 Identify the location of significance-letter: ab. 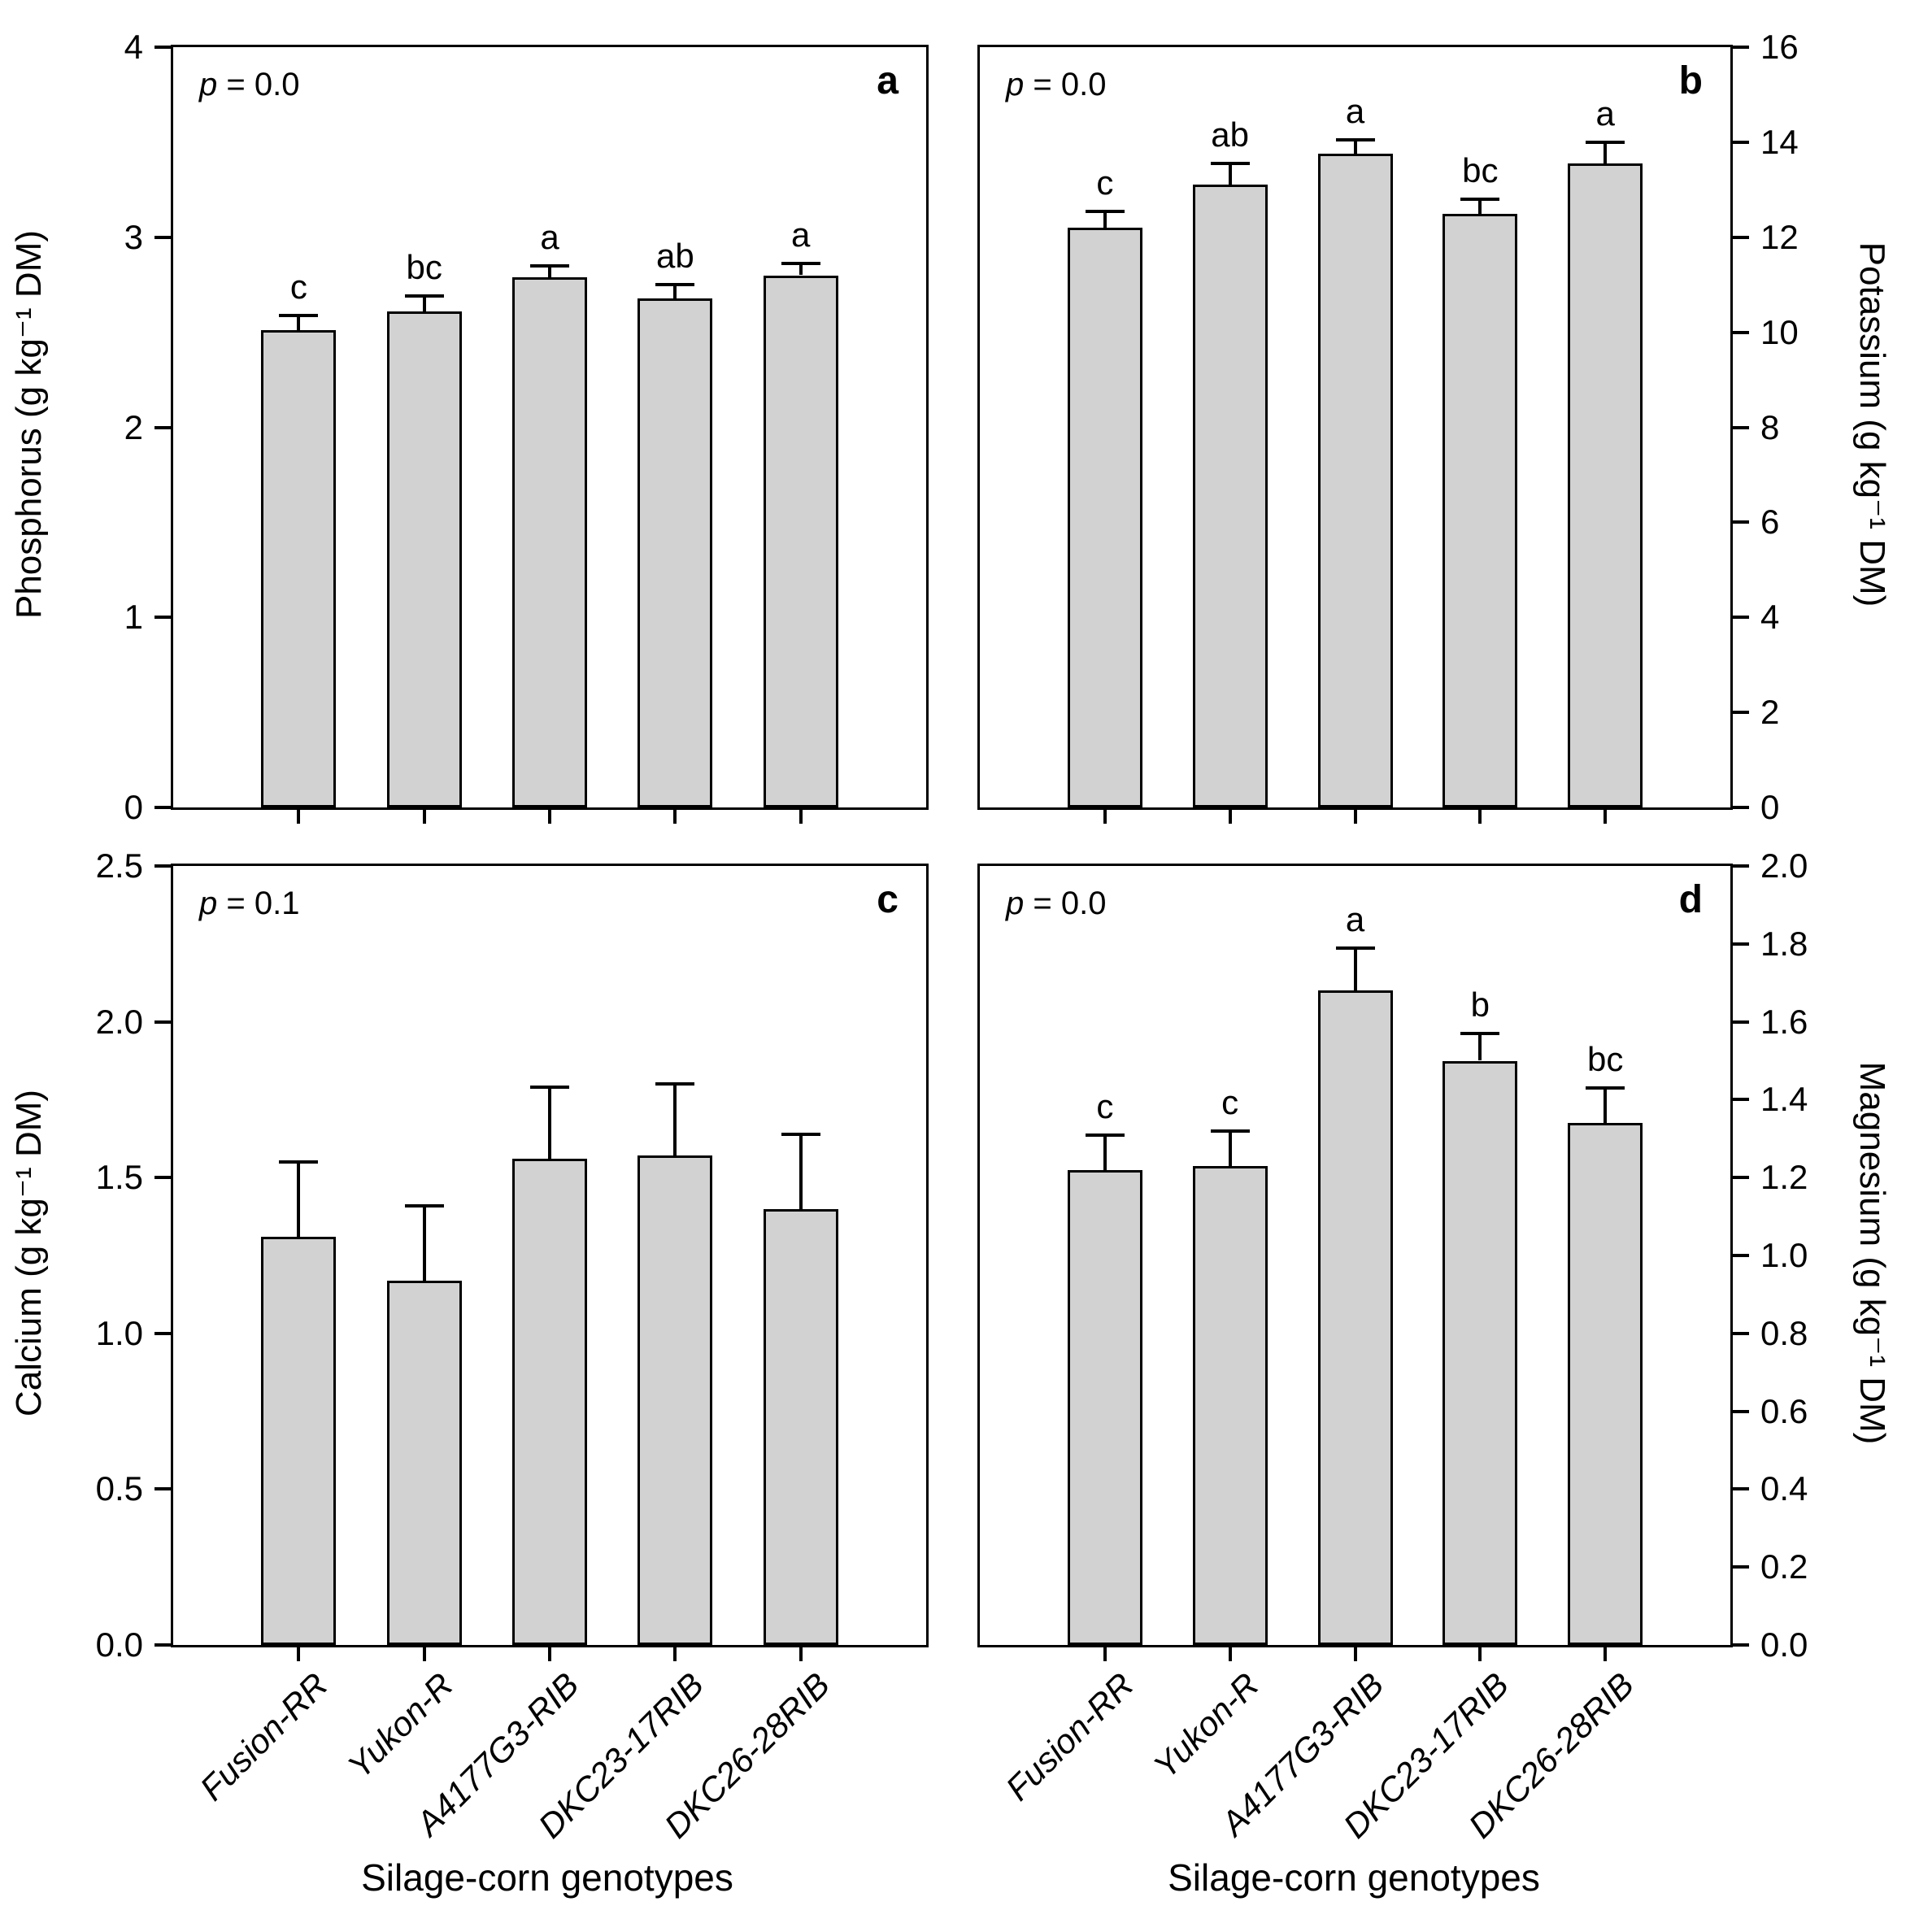
(1230, 135).